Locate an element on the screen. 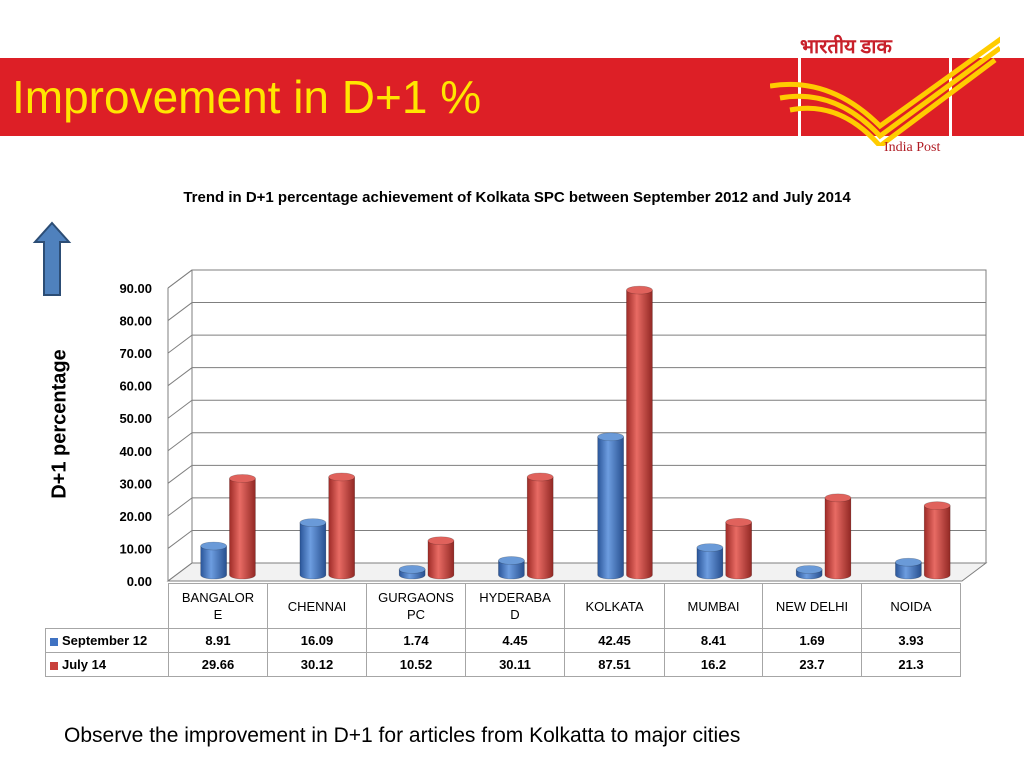  category-label: NEW DELHI is located at coordinates (812, 606).